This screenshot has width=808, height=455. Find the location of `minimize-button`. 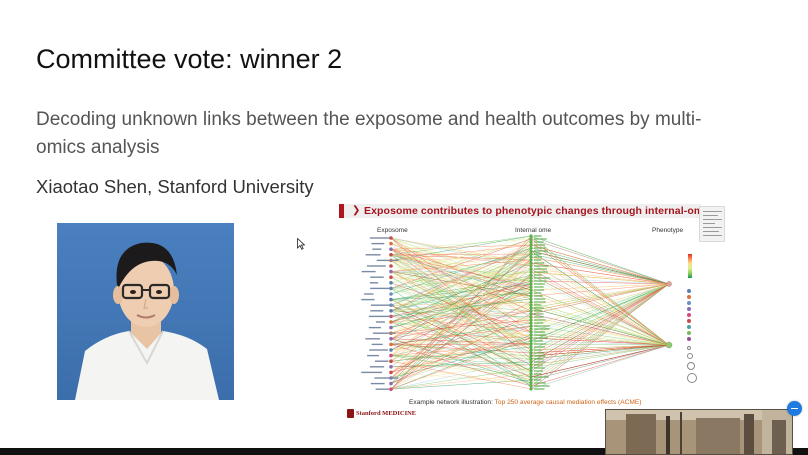

minimize-button is located at coordinates (794, 408).